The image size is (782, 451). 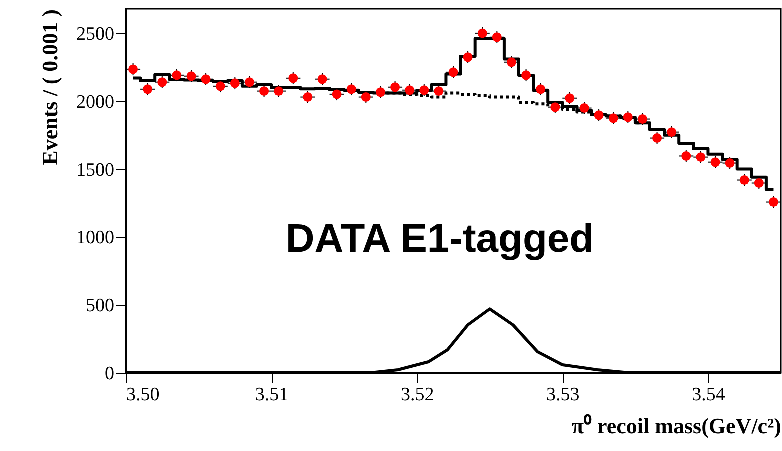 What do you see at coordinates (677, 426) in the screenshot?
I see `x-axis-title: π⁰ recoil mass(GeV/c²)` at bounding box center [677, 426].